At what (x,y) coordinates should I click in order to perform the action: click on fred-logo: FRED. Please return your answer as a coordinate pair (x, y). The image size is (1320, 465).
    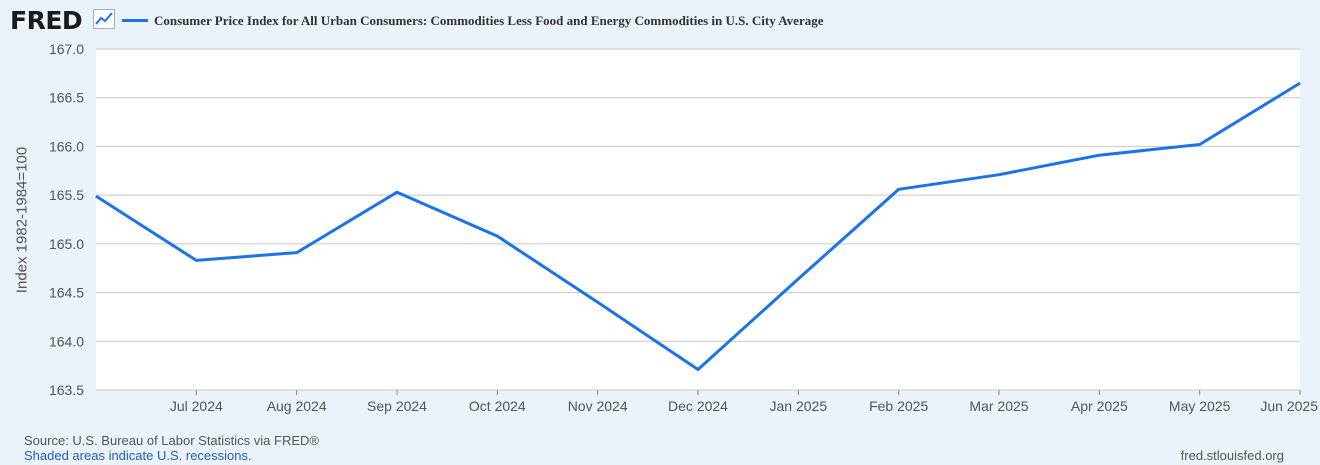
    Looking at the image, I should click on (46, 20).